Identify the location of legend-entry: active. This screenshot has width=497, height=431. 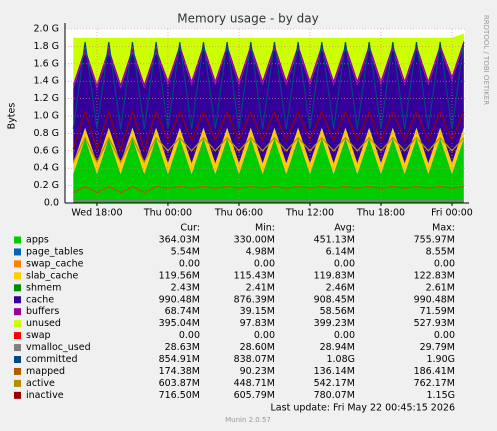
(40, 383).